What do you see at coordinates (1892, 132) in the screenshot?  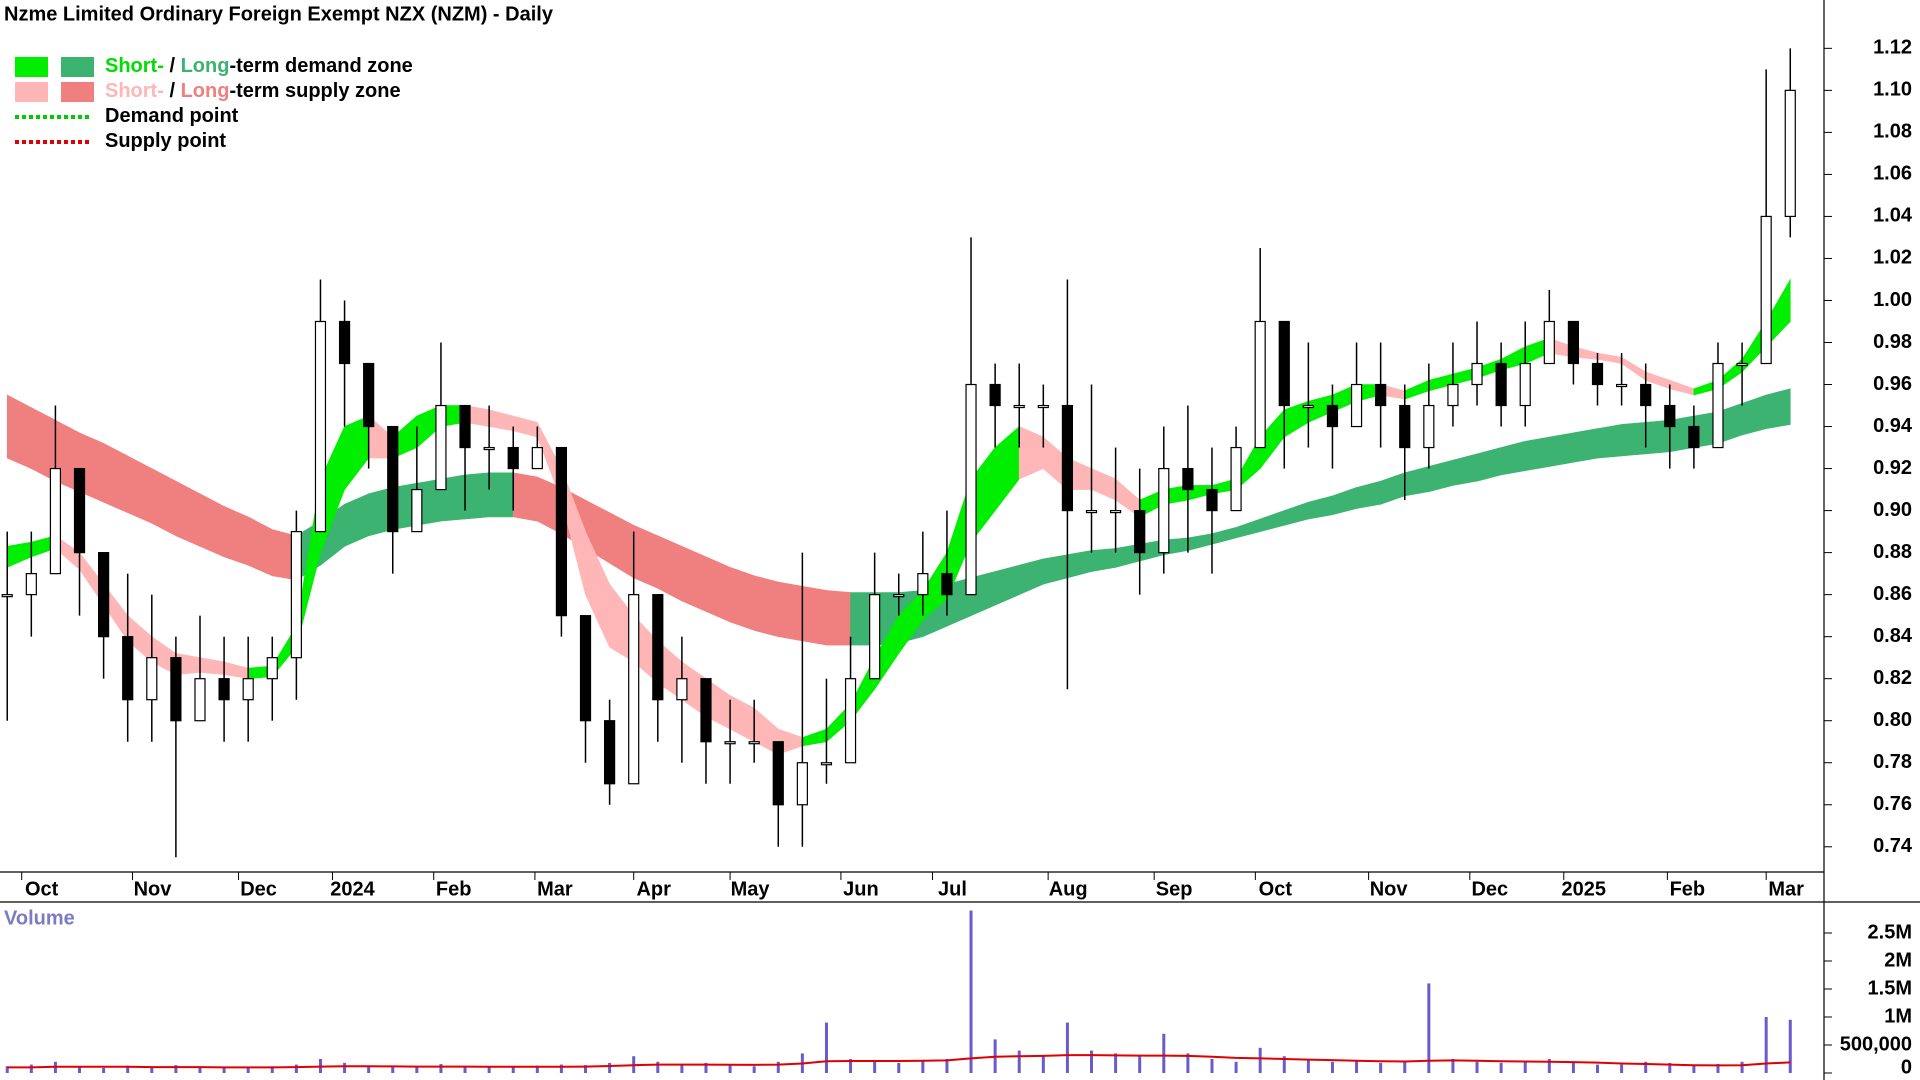 I see `y-tick-label: 1.08` at bounding box center [1892, 132].